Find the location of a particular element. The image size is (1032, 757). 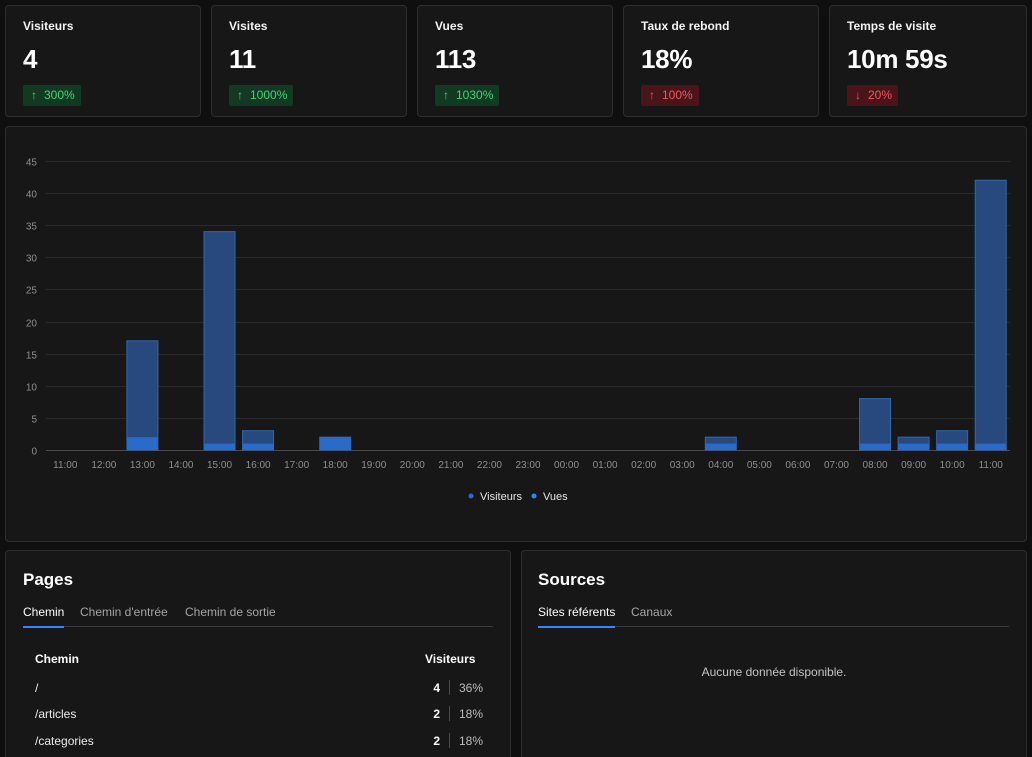

pages-title: Pages is located at coordinates (48, 579).